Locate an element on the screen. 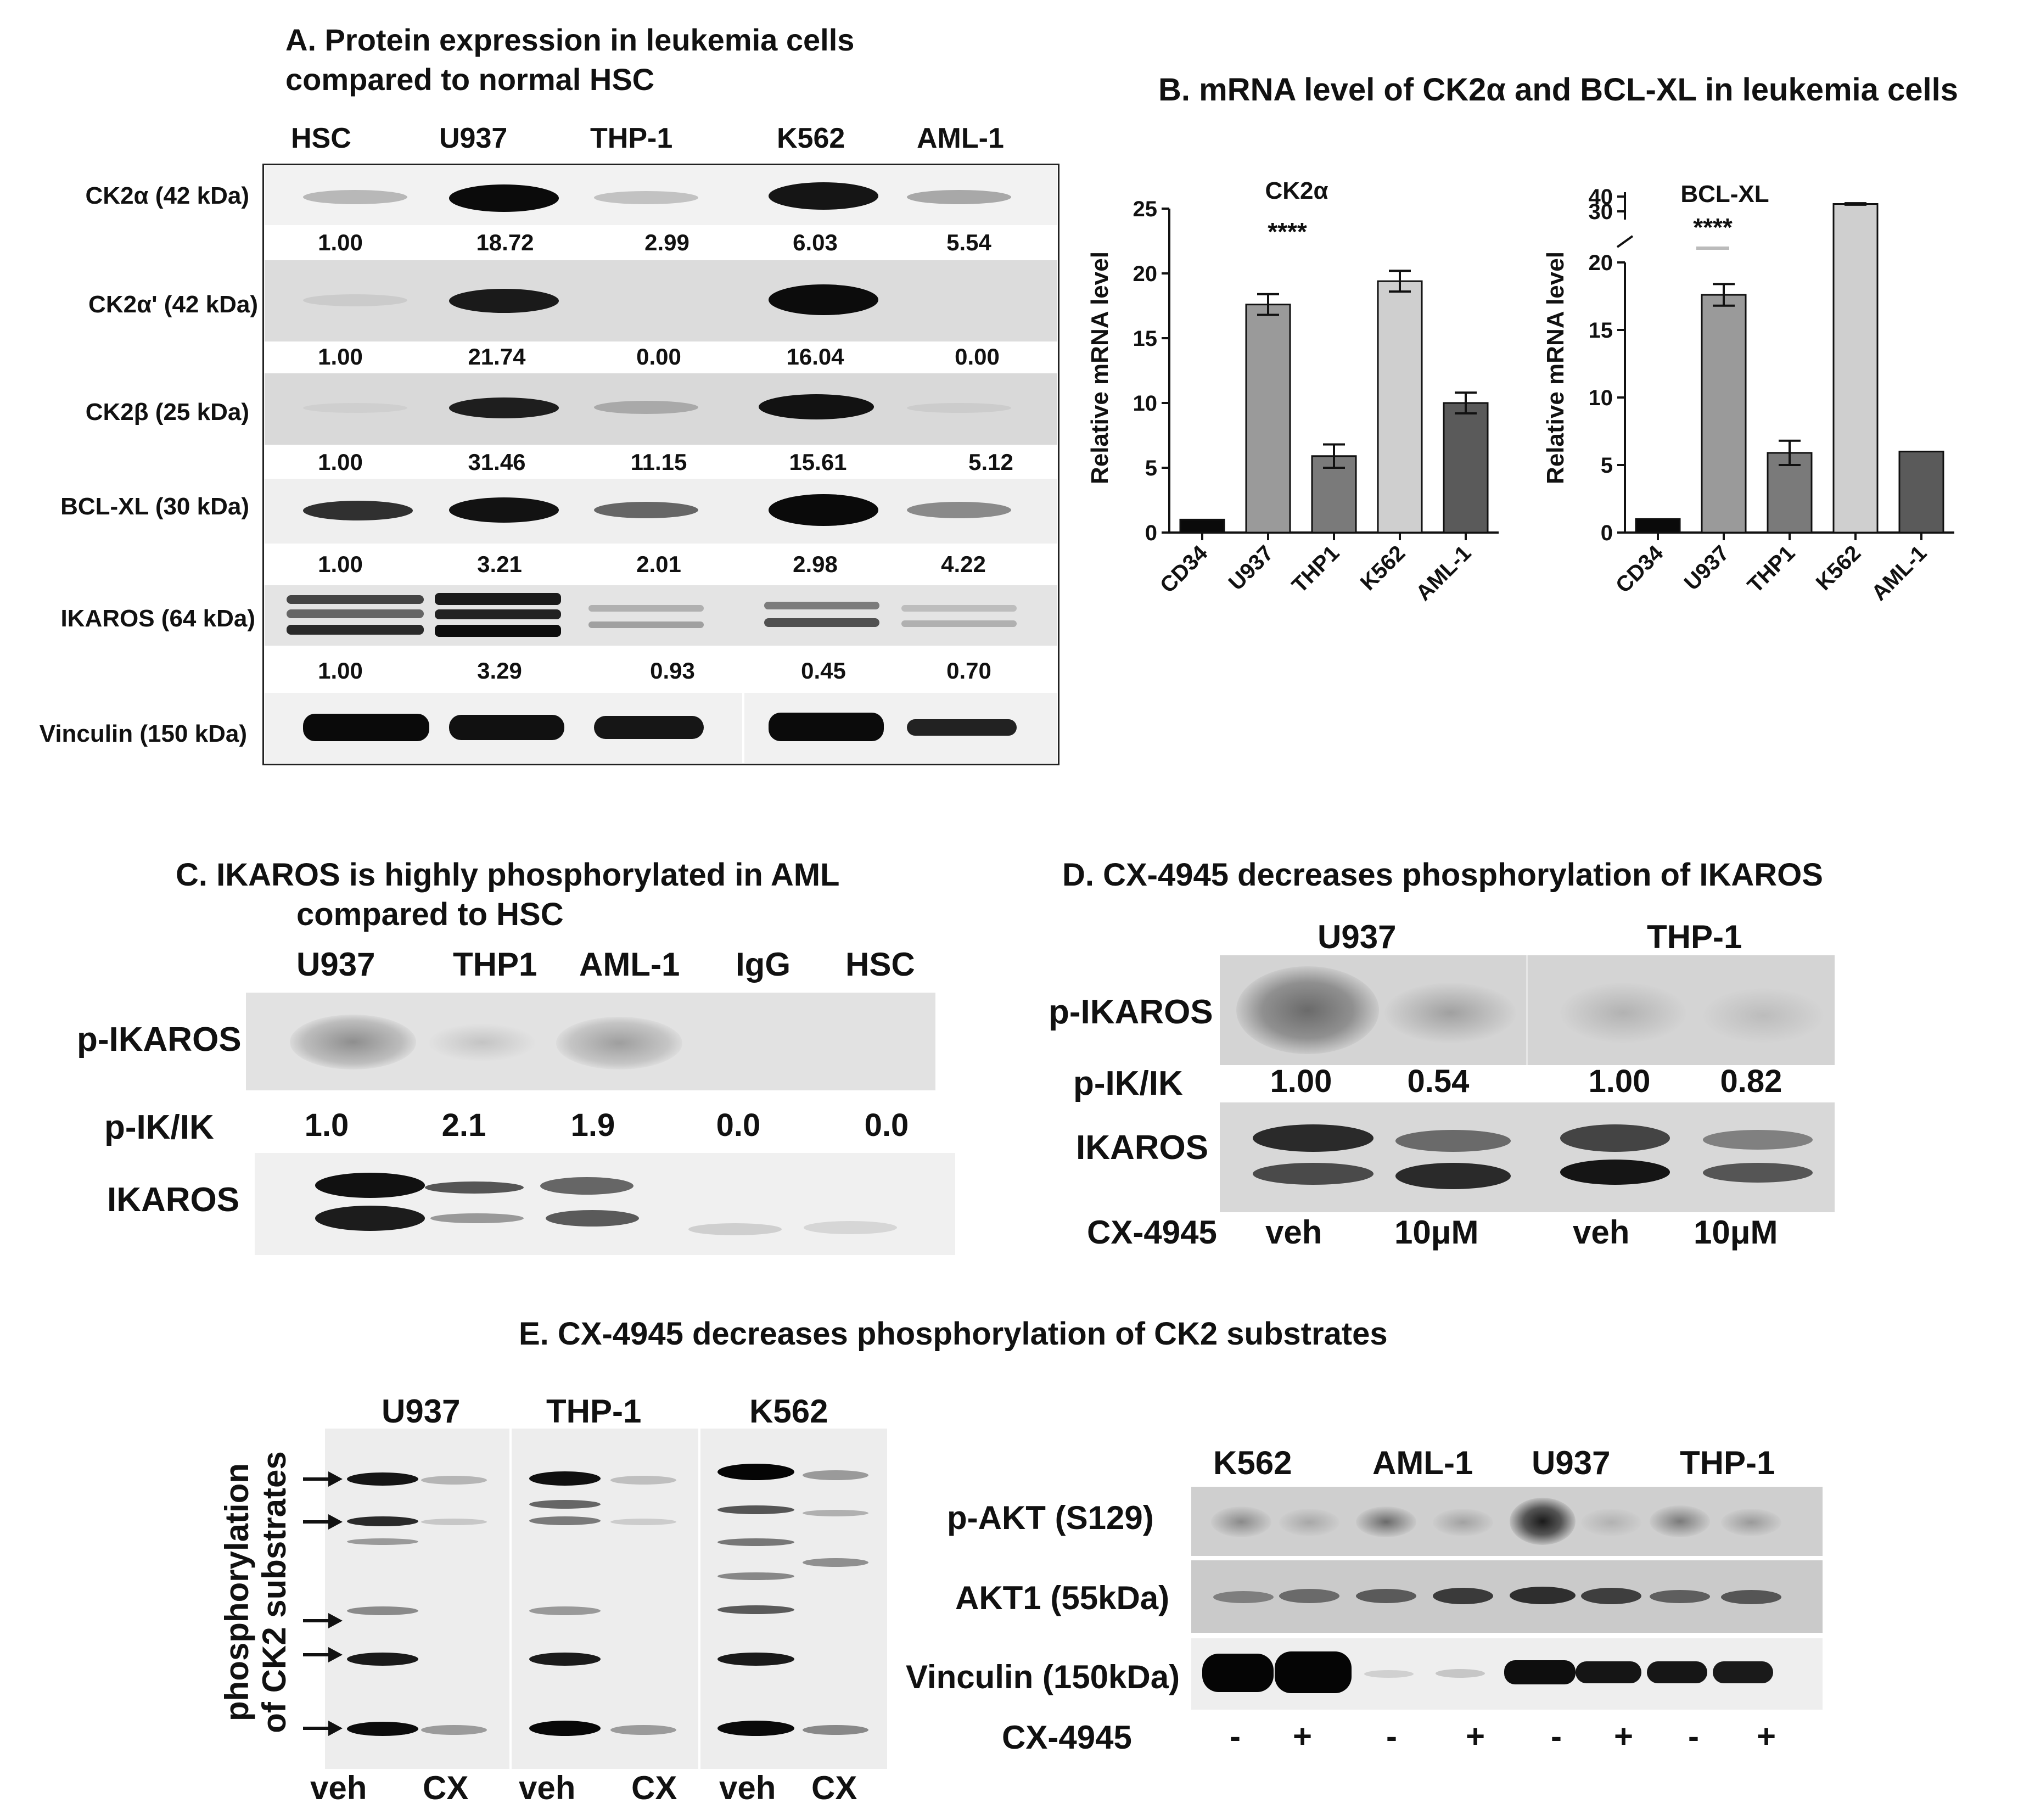 Image resolution: width=2035 pixels, height=1820 pixels. lane-label-k562: K562 is located at coordinates (811, 138).